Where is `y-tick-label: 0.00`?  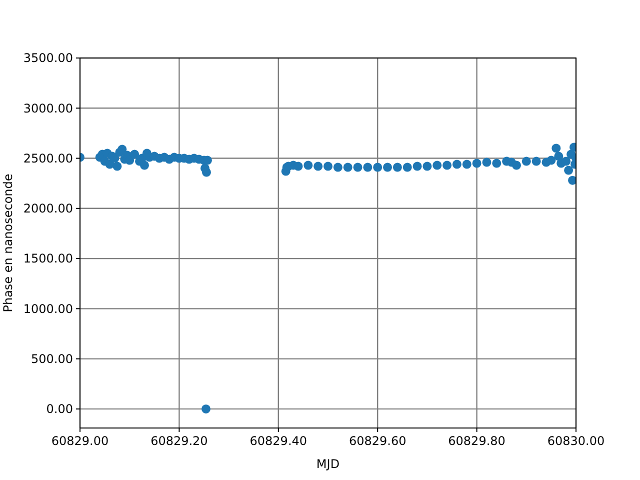 y-tick-label: 0.00 is located at coordinates (59, 409).